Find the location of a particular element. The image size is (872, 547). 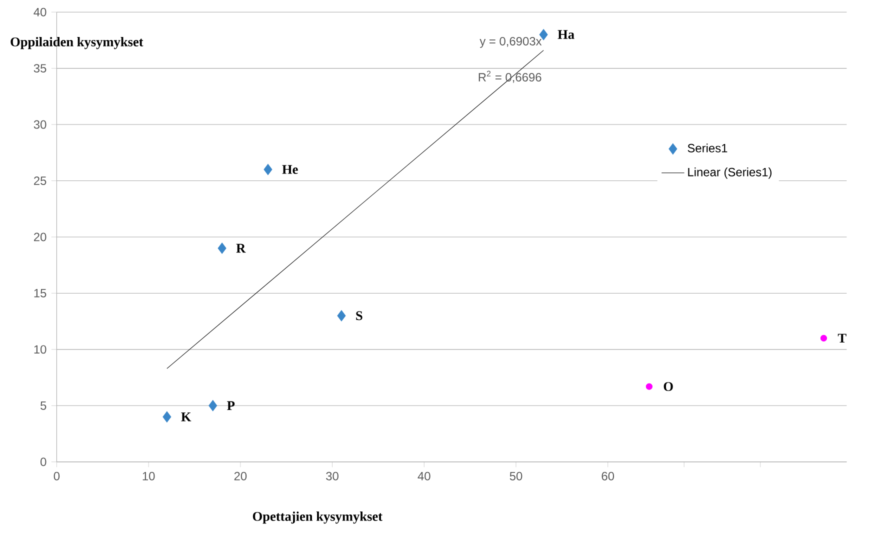

y-tick-label: 15 is located at coordinates (40, 293).